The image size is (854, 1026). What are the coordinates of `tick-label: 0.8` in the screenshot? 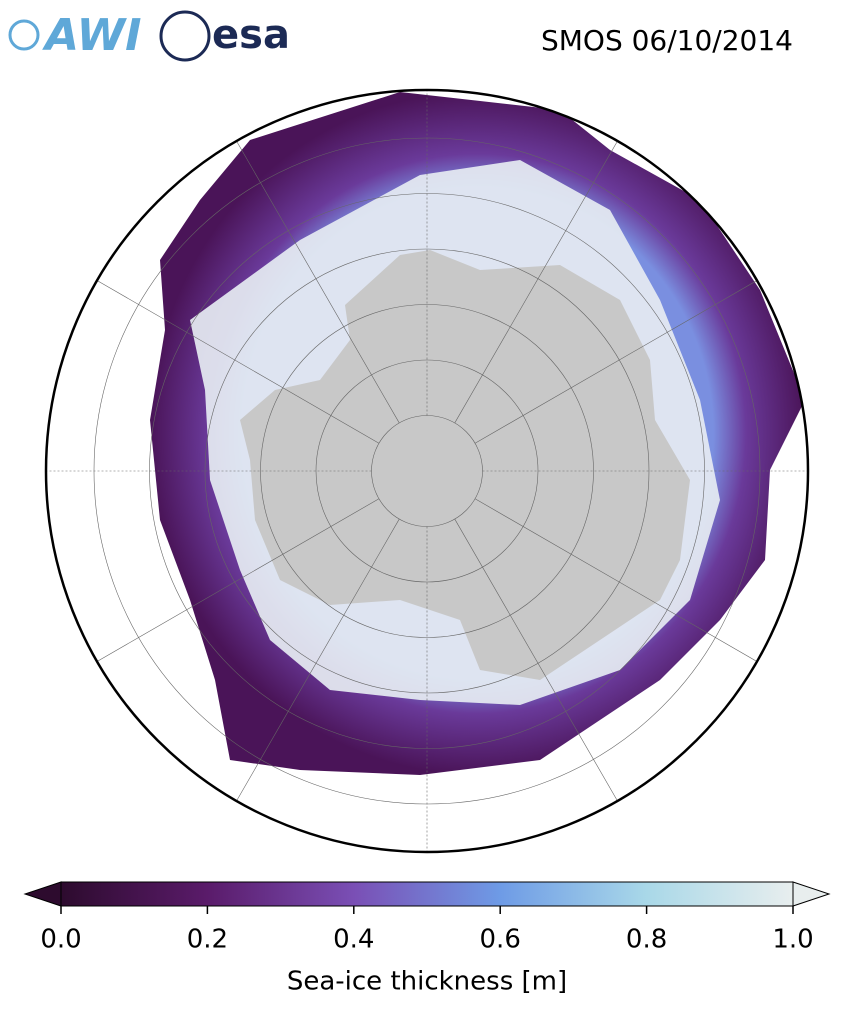 It's located at (646, 940).